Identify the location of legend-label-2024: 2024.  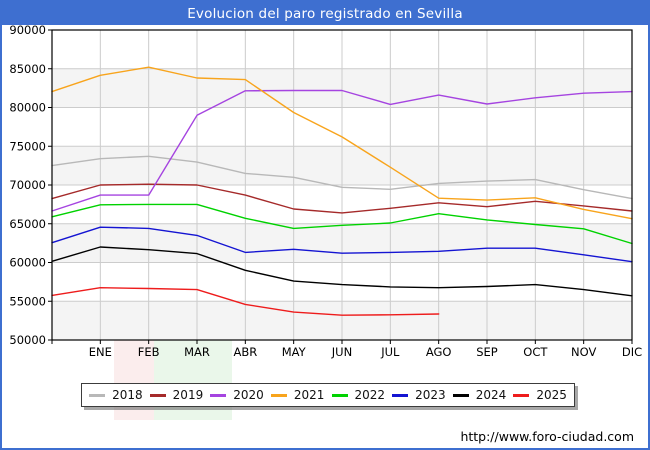
(491, 395).